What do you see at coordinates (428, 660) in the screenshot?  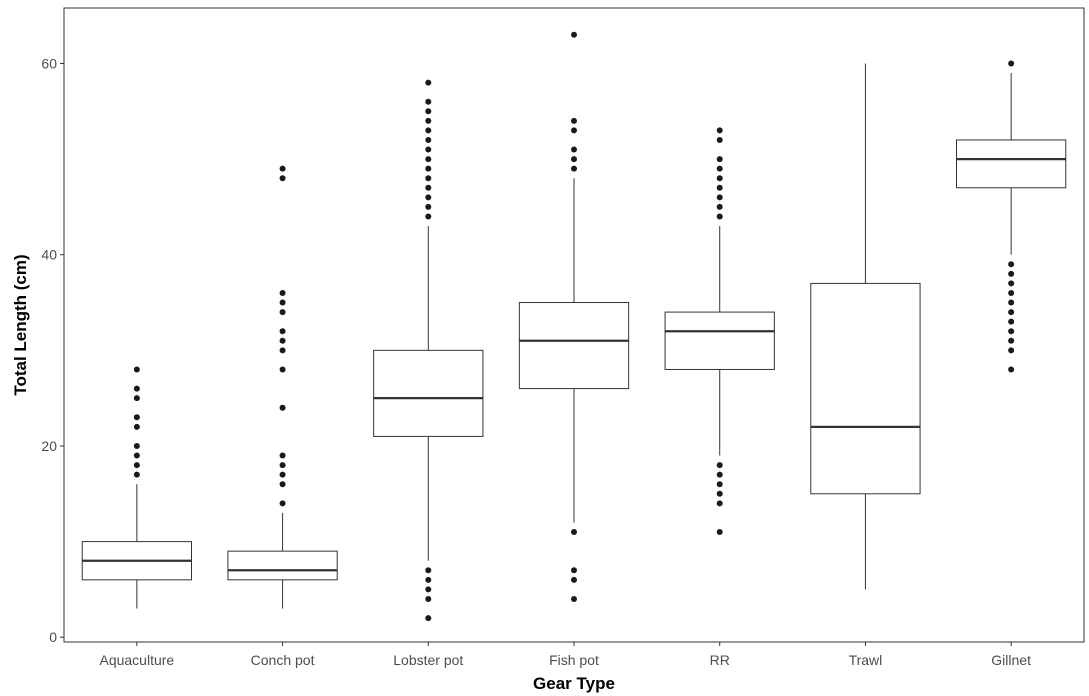 I see `x-tick-label: Lobster pot` at bounding box center [428, 660].